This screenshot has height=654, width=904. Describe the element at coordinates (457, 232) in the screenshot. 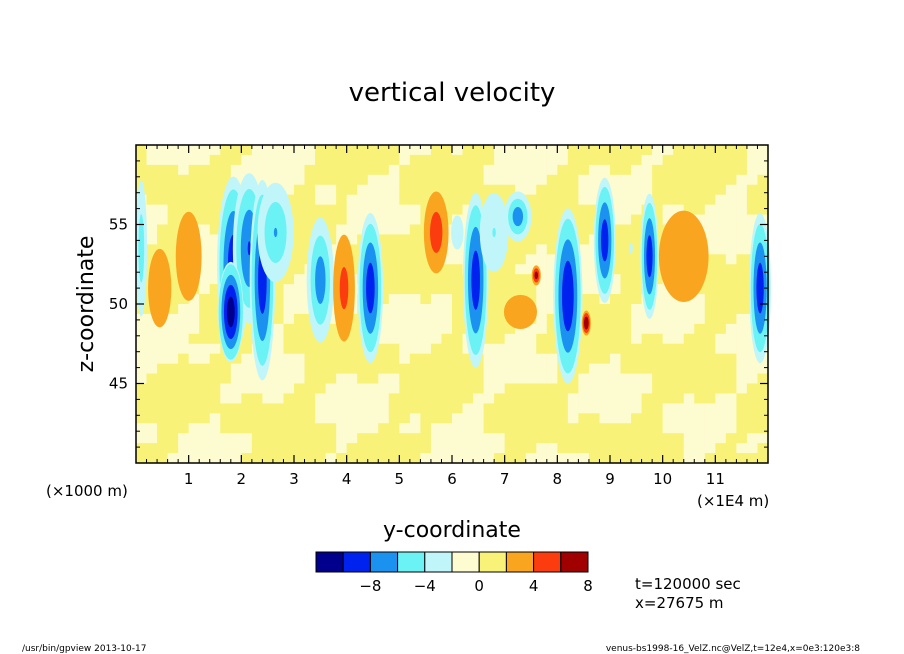

I see `velocity-structure` at that location.